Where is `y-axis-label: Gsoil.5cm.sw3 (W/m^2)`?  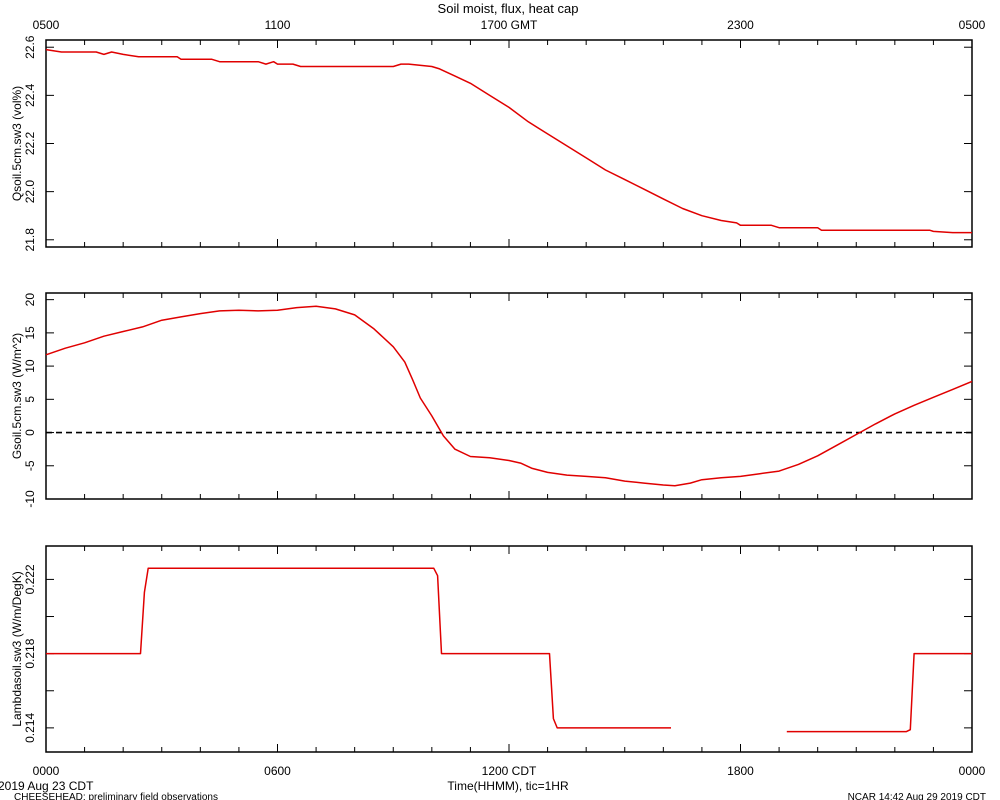 y-axis-label: Gsoil.5cm.sw3 (W/m^2) is located at coordinates (17, 396).